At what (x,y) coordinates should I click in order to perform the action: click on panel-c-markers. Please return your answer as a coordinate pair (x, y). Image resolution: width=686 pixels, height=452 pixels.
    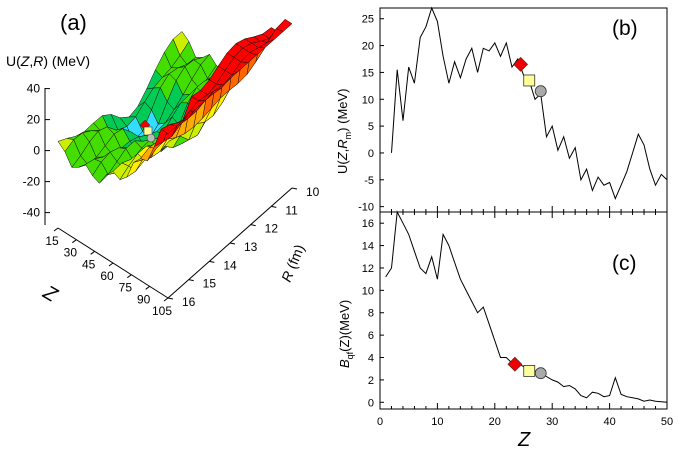
    Looking at the image, I should click on (527, 368).